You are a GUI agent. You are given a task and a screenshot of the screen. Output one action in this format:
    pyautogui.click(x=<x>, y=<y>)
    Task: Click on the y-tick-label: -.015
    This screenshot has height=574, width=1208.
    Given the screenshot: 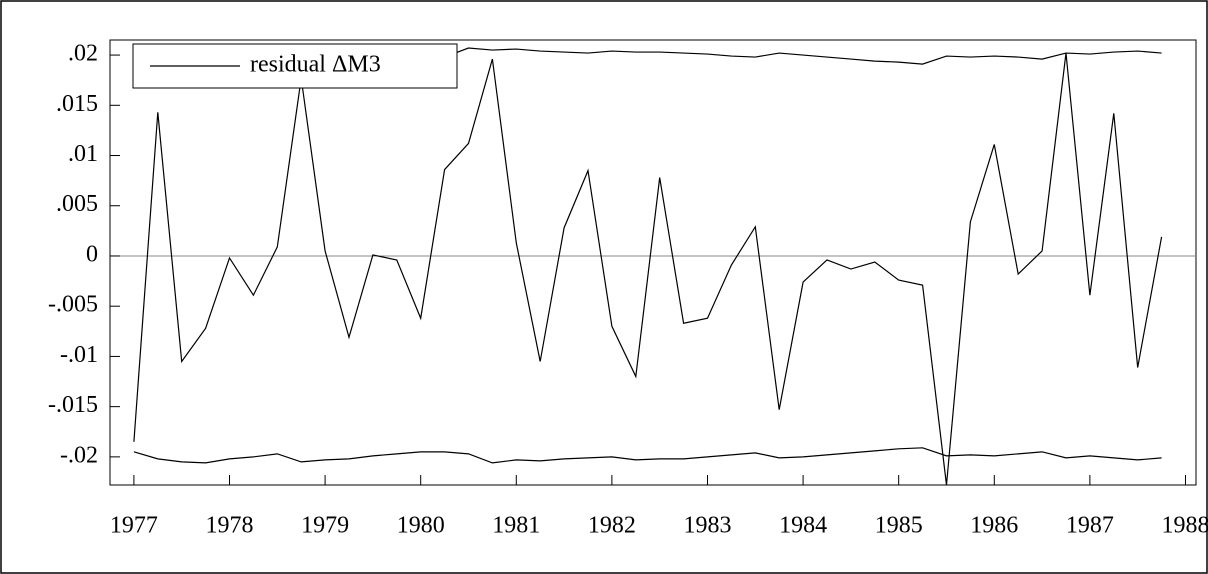 What is the action you would take?
    pyautogui.click(x=73, y=405)
    